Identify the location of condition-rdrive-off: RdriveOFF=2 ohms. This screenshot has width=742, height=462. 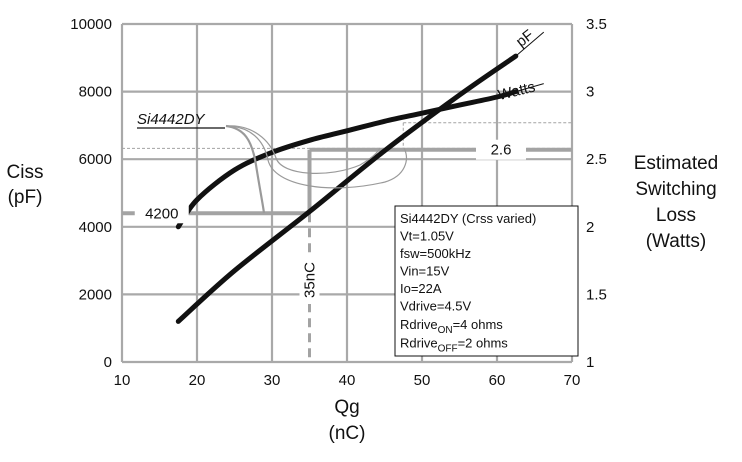
(454, 345).